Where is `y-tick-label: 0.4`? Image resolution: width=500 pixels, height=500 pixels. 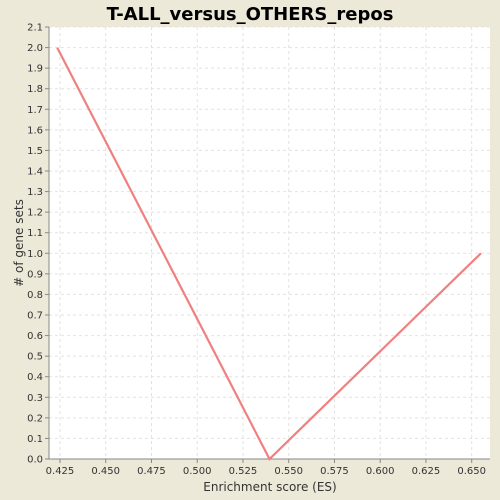
y-tick-label: 0.4 is located at coordinates (35, 377).